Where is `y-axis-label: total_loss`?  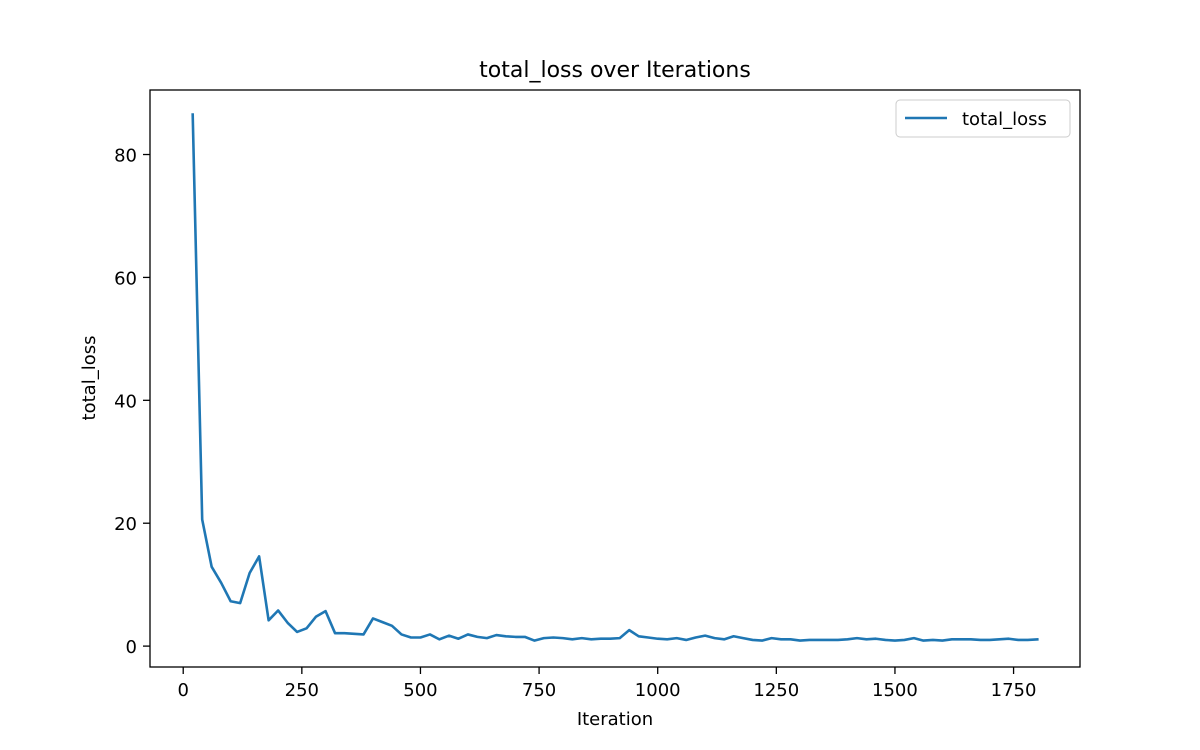 y-axis-label: total_loss is located at coordinates (89, 378).